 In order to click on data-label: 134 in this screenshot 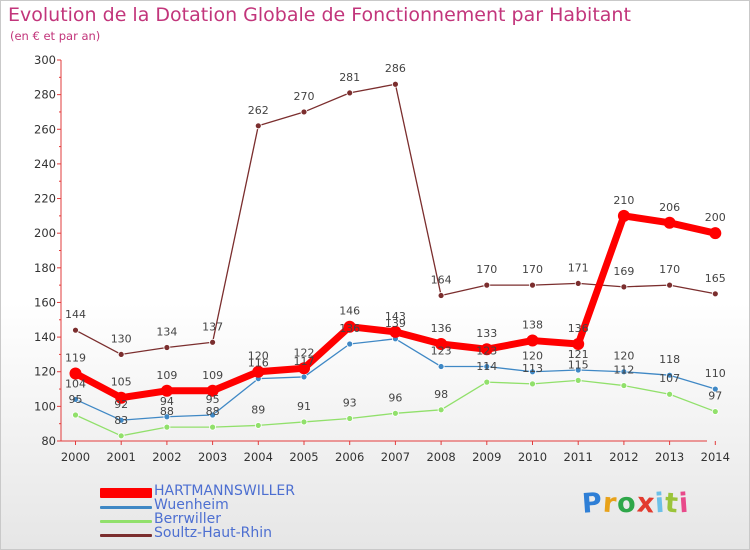, I will do `click(166, 331)`.